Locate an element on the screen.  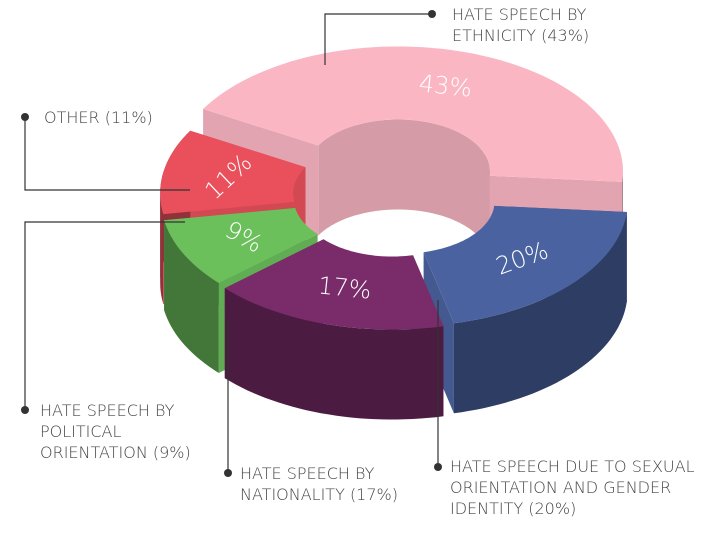
slice-value-label: 17% is located at coordinates (345, 287).